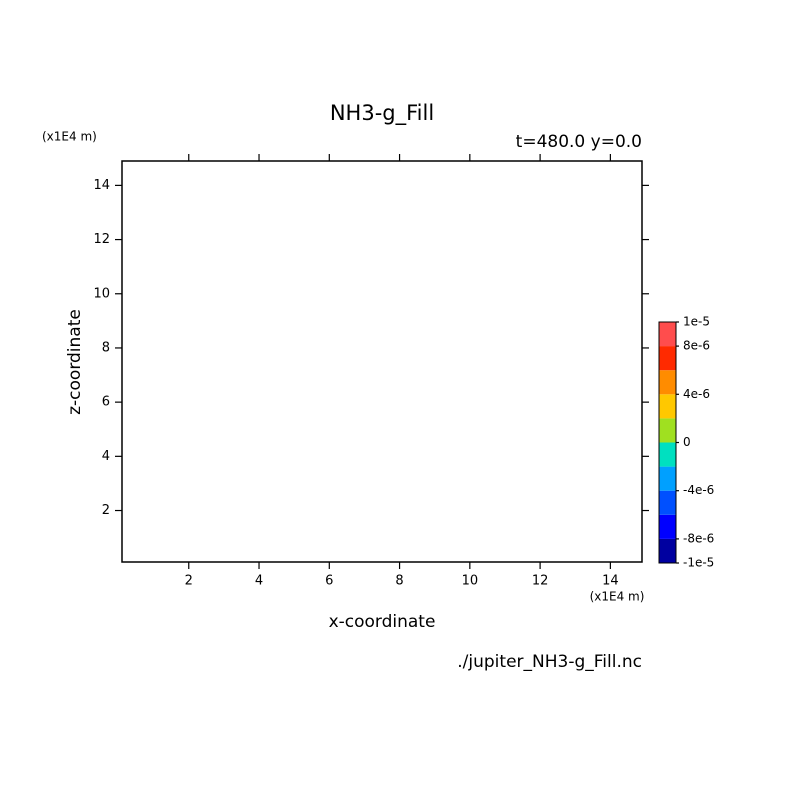 The image size is (804, 804). I want to click on source-file: ./jupiter_NH3-g_Fill.nc, so click(549, 662).